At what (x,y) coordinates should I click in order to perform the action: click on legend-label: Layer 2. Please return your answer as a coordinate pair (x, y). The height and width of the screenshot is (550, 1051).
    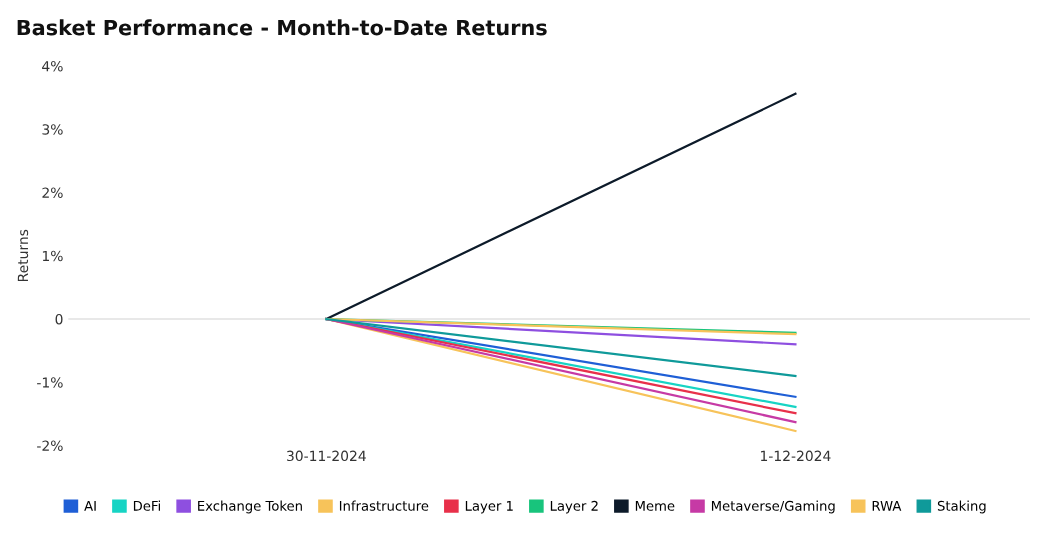
    Looking at the image, I should click on (574, 507).